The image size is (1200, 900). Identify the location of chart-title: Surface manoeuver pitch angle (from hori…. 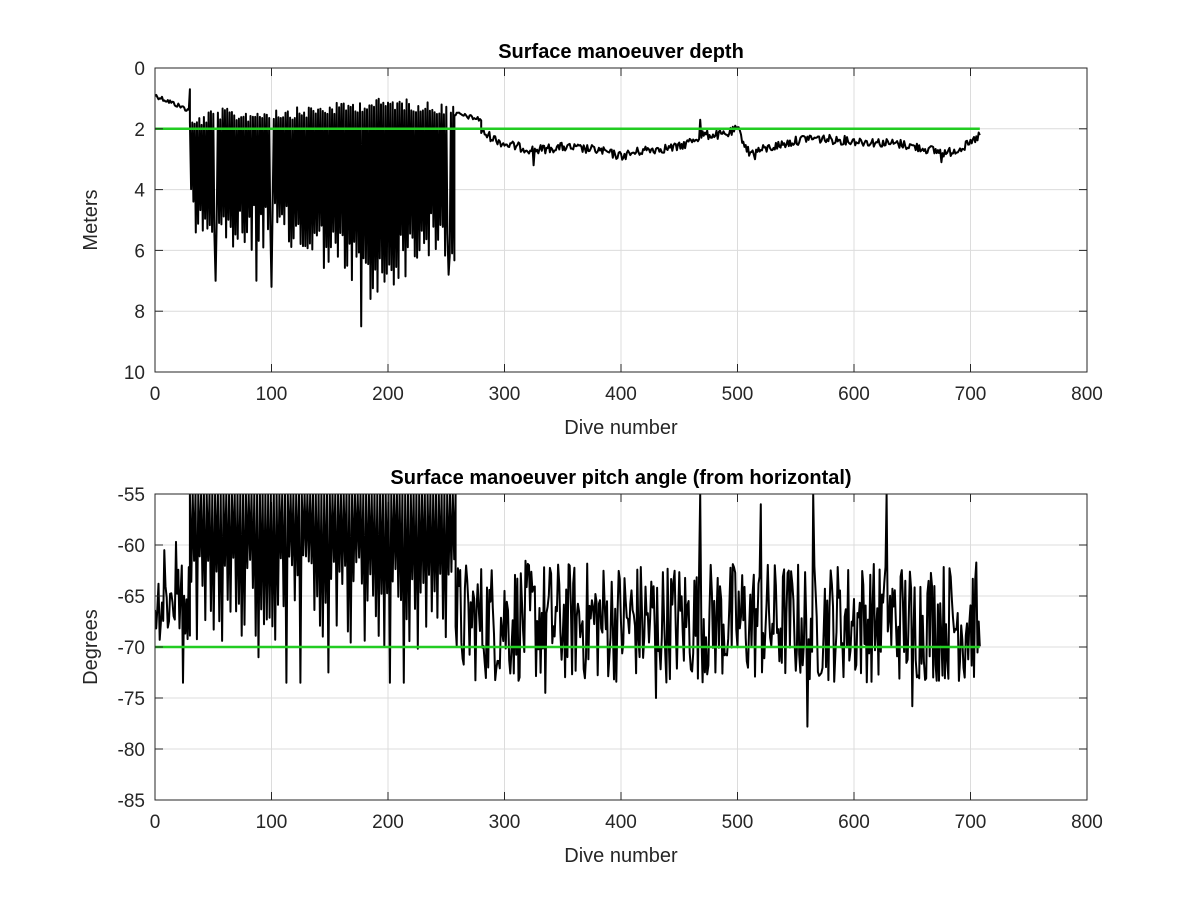
(620, 478).